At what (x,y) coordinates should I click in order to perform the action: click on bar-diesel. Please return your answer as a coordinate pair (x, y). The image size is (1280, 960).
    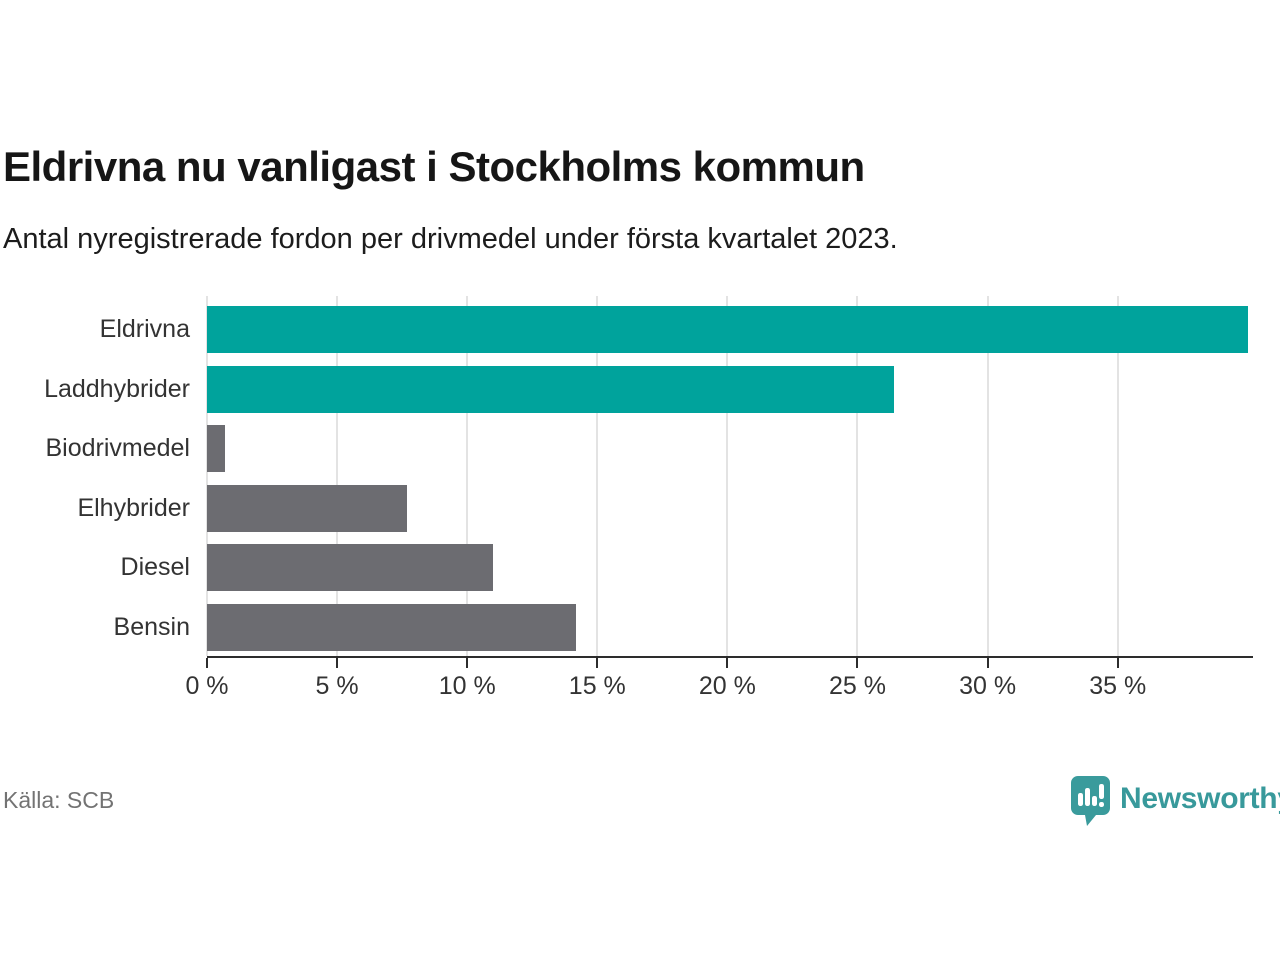
    Looking at the image, I should click on (350, 568).